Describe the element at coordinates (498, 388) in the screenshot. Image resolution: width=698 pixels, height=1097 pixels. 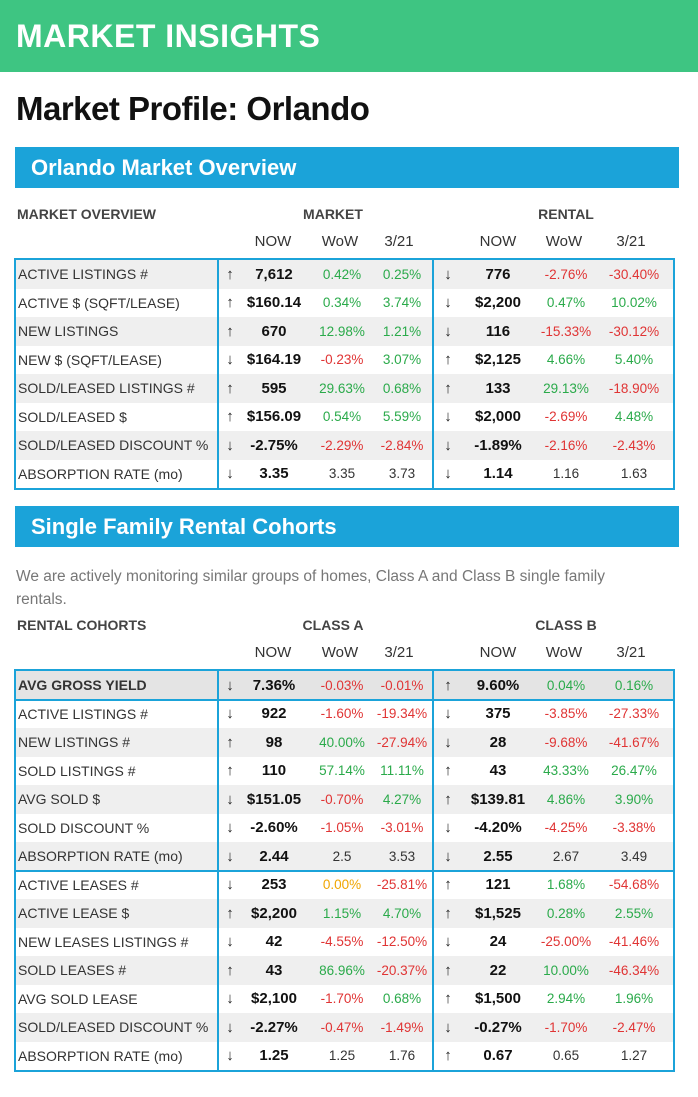
I see `now-value: 133` at that location.